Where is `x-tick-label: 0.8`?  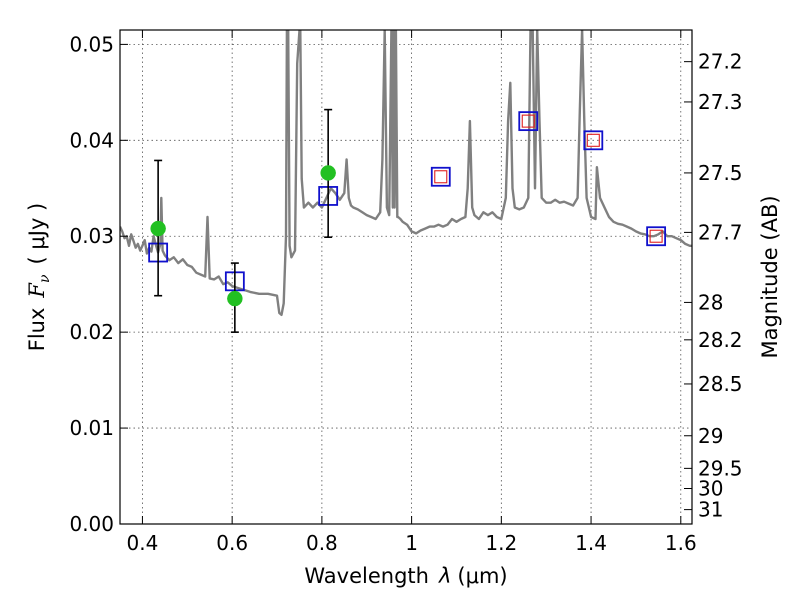 x-tick-label: 0.8 is located at coordinates (322, 543).